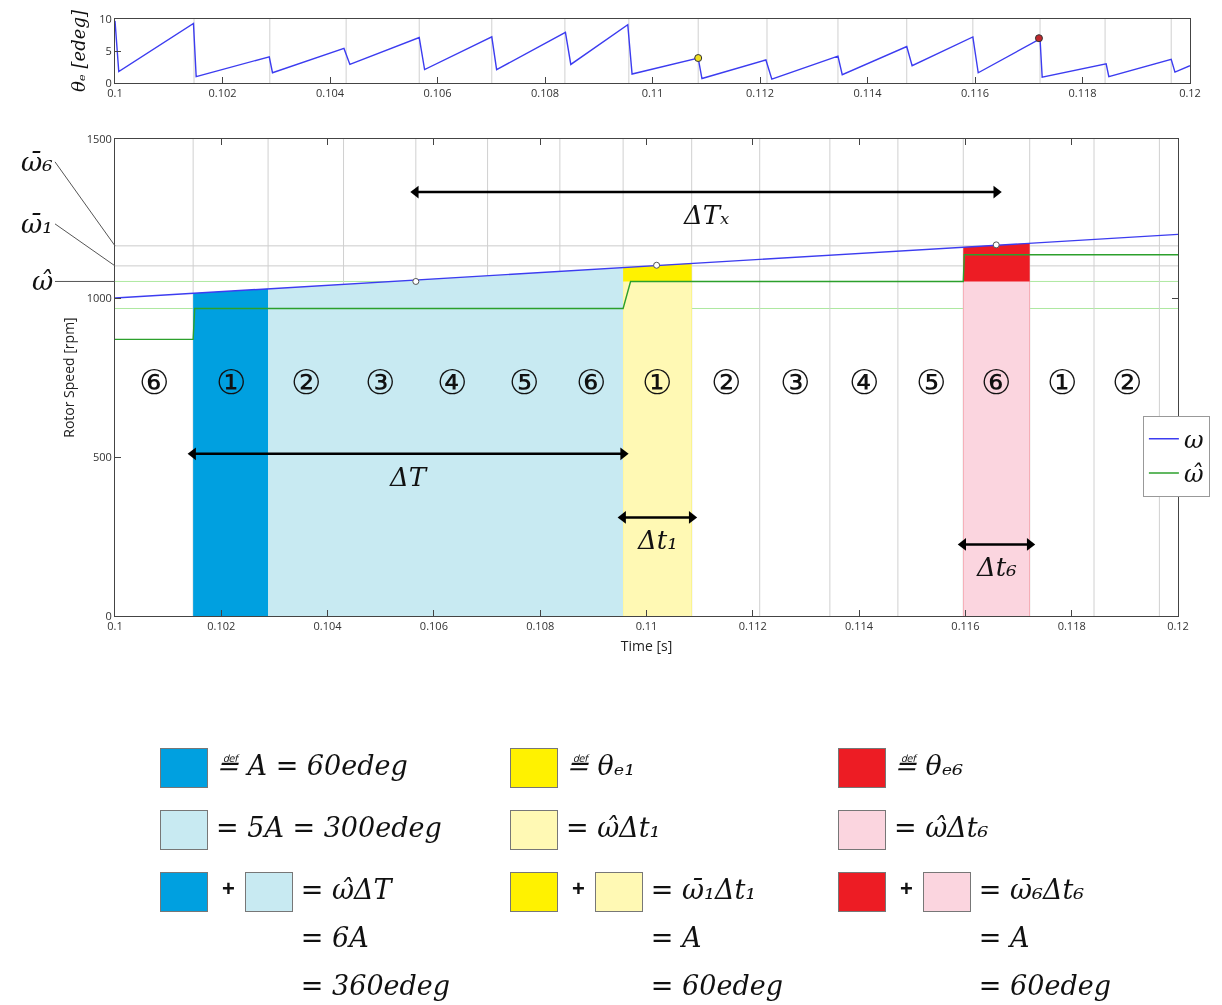  What do you see at coordinates (105, 18) in the screenshot?
I see `y-tick-label: 10` at bounding box center [105, 18].